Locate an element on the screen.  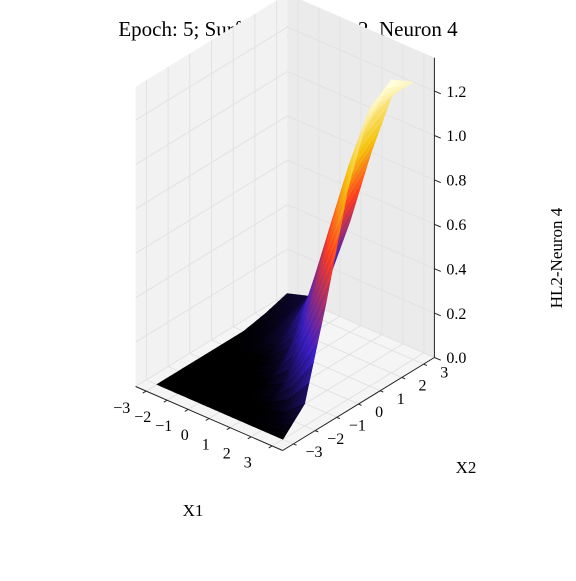
surface-patch is located at coordinates (283, 435).